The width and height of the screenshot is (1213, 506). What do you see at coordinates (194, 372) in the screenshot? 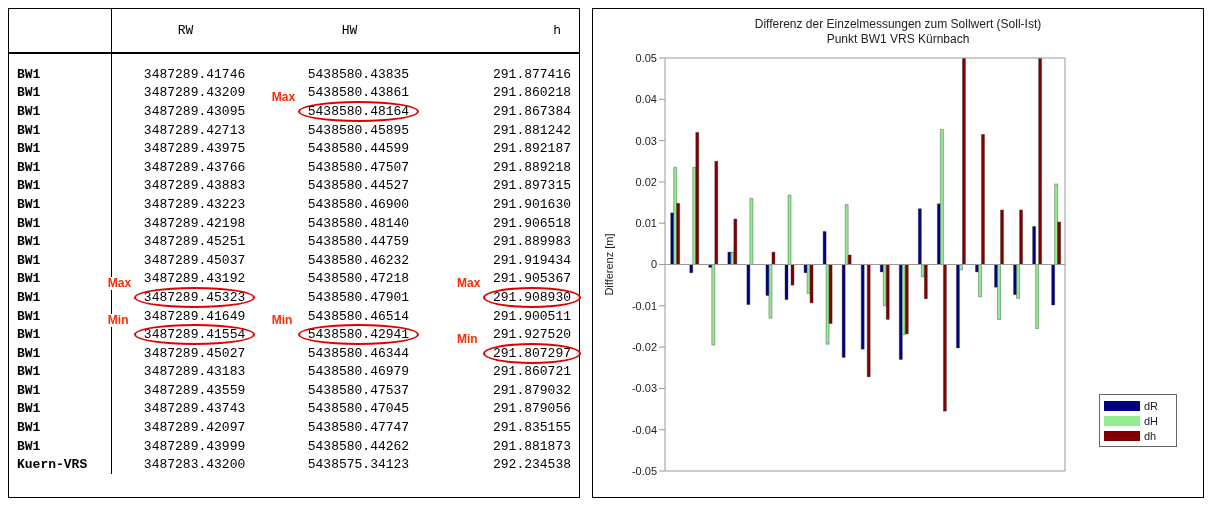
I see `text: 3487289.43183` at bounding box center [194, 372].